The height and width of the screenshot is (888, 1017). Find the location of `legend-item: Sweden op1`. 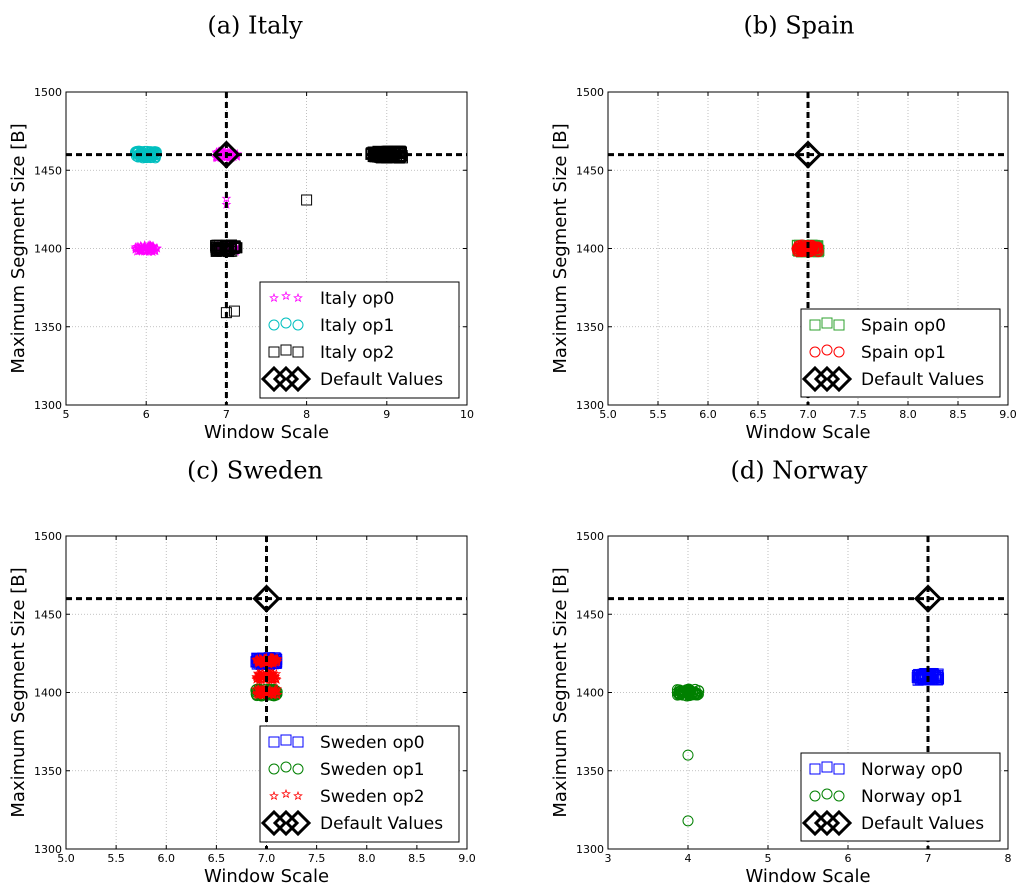

legend-item: Sweden op1 is located at coordinates (346, 770).